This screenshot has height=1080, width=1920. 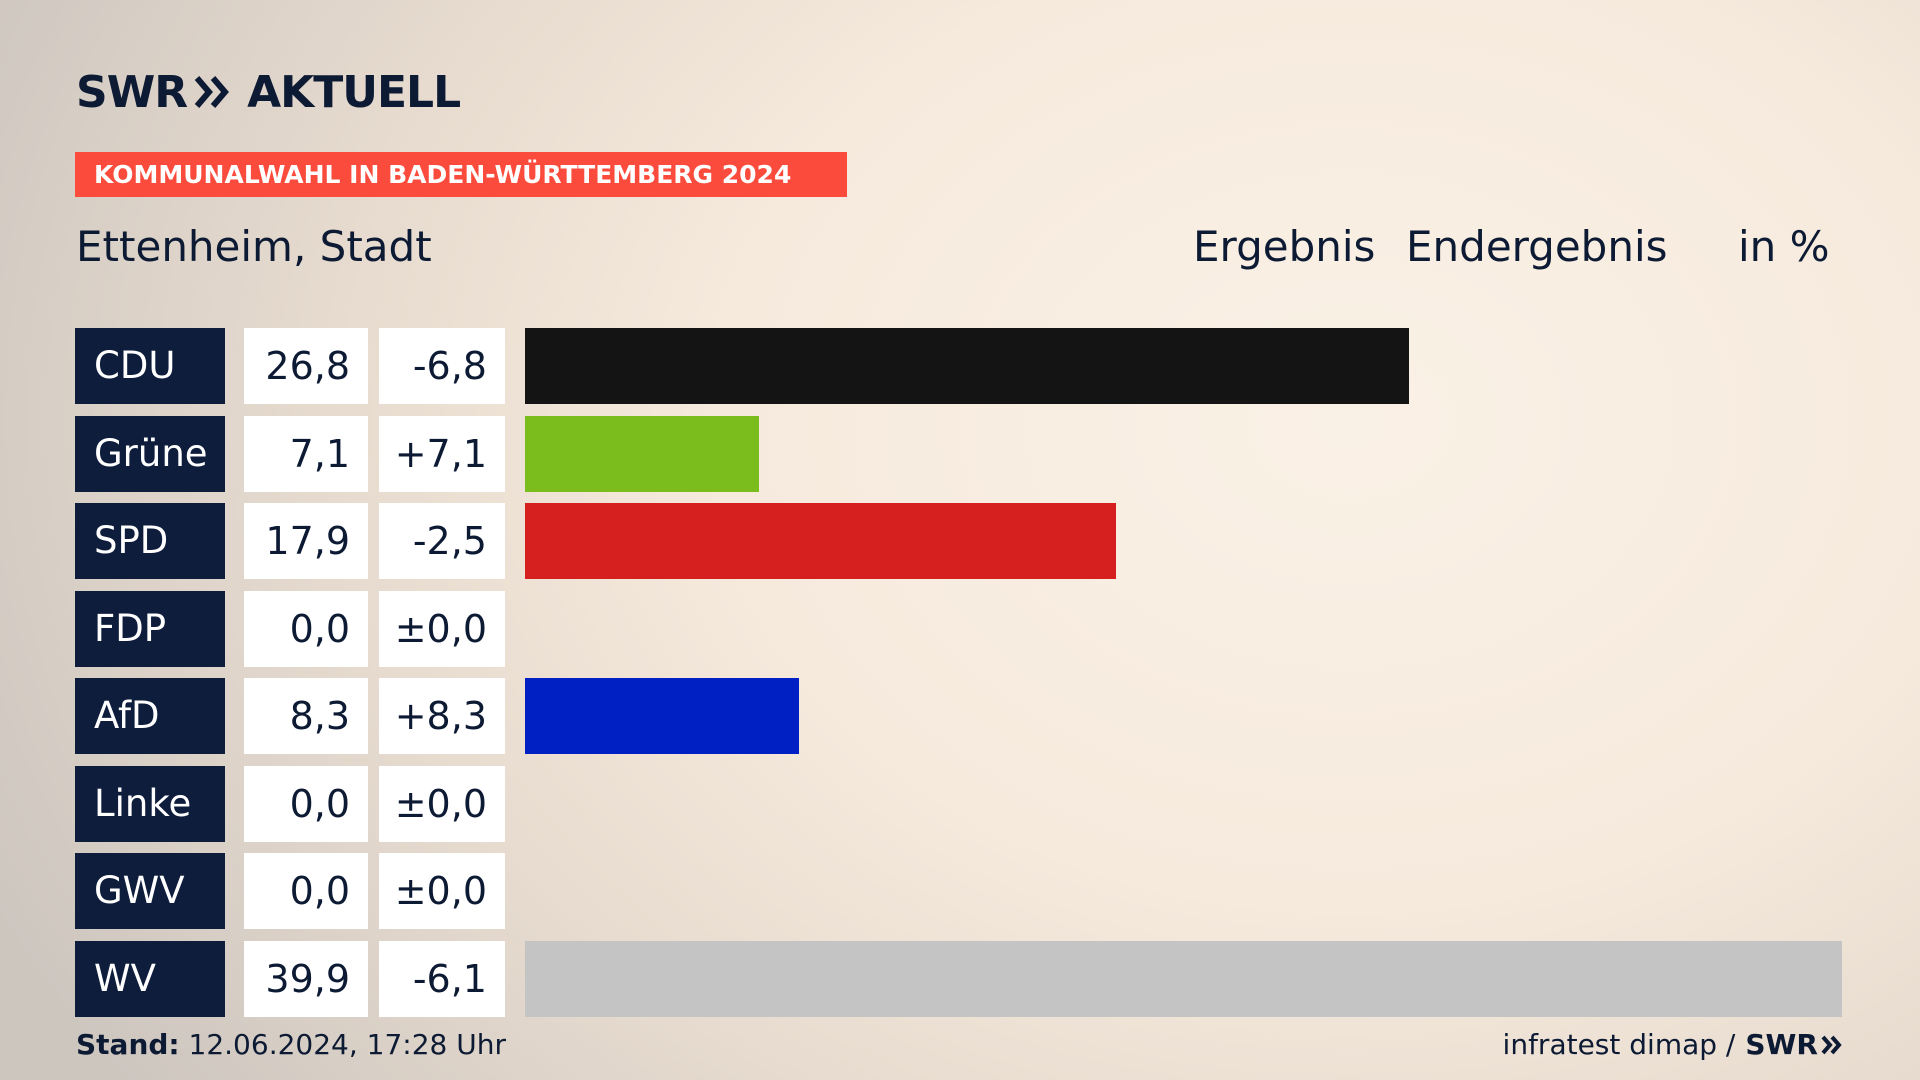 I want to click on result-row: SPD 17,9 -2,5, so click(x=960, y=541).